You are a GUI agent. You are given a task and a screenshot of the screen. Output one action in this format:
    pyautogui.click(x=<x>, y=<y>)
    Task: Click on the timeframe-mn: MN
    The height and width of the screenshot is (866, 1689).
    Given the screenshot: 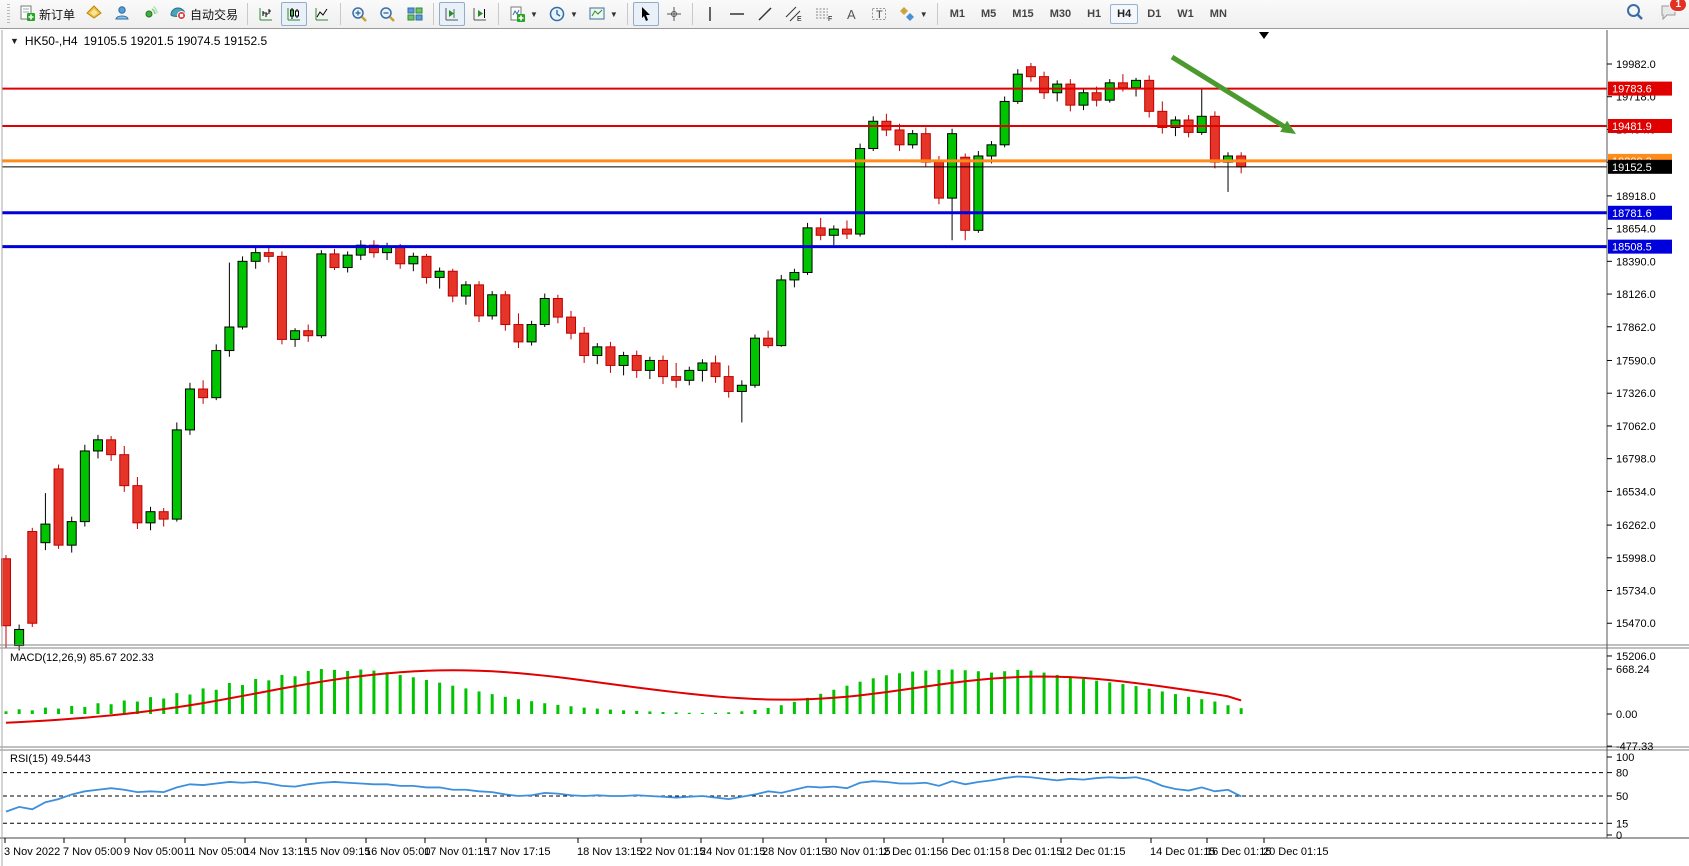 What is the action you would take?
    pyautogui.click(x=1218, y=14)
    